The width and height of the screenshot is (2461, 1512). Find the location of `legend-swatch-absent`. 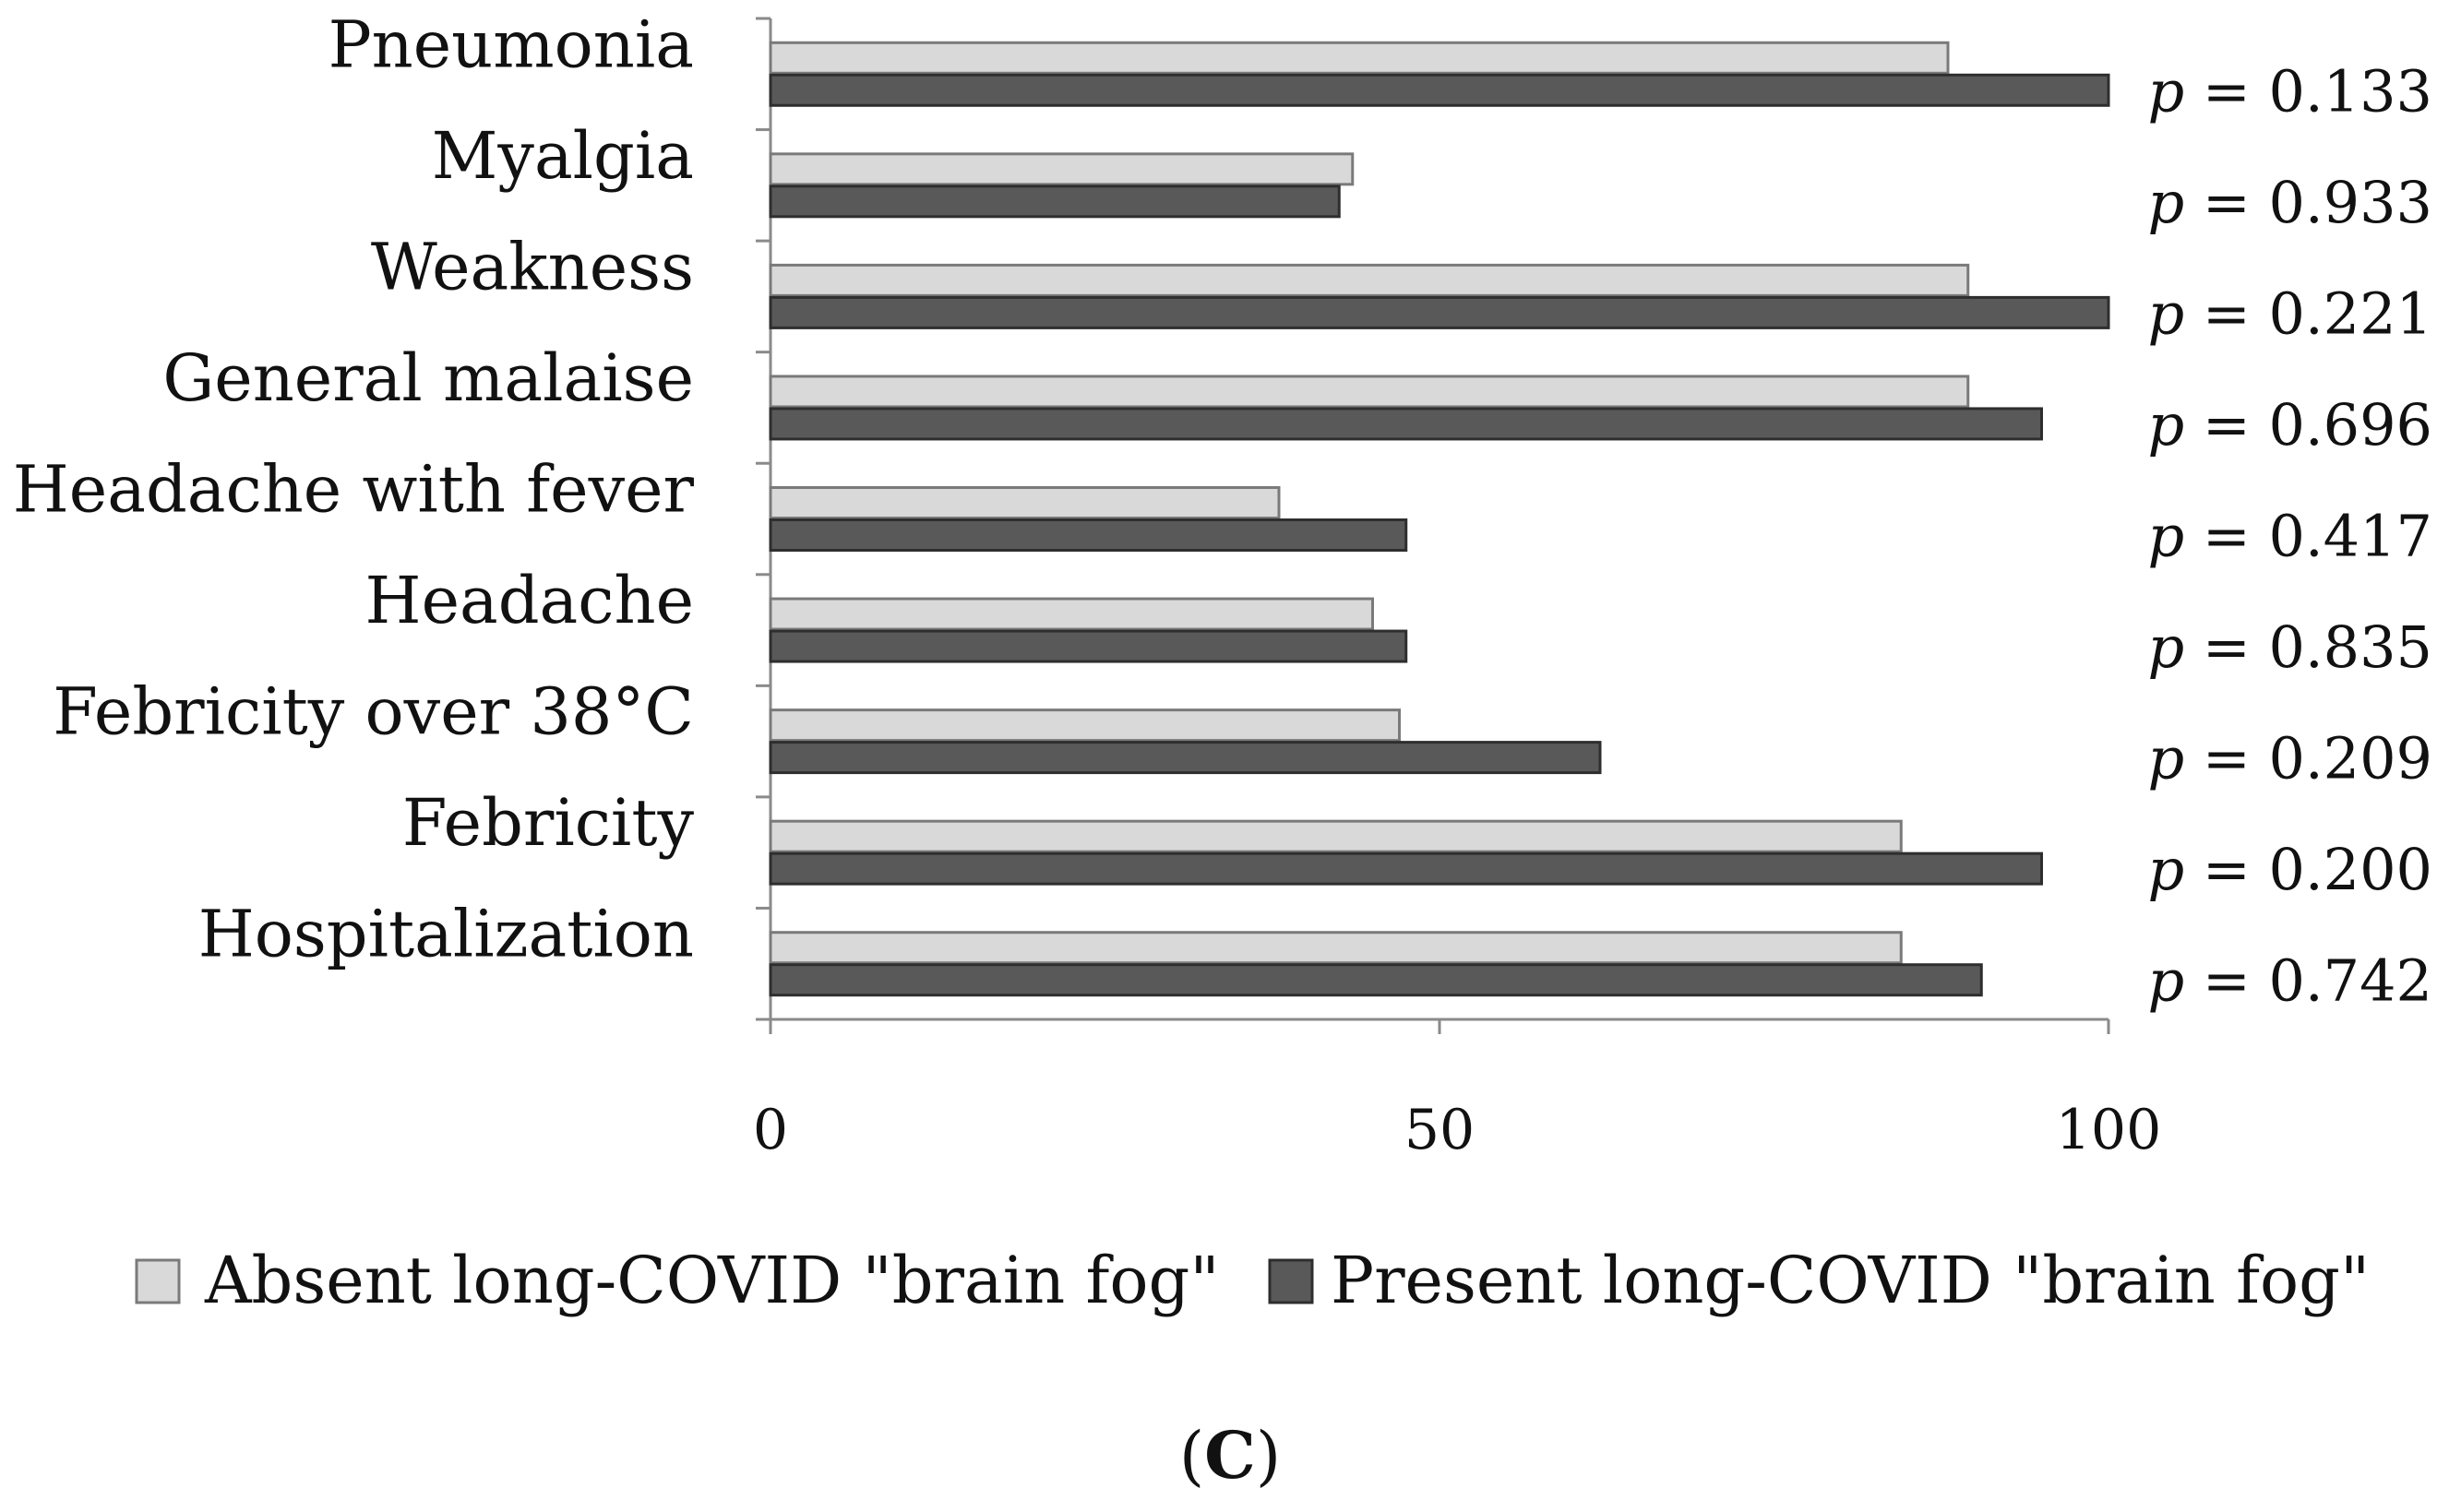

legend-swatch-absent is located at coordinates (158, 1281).